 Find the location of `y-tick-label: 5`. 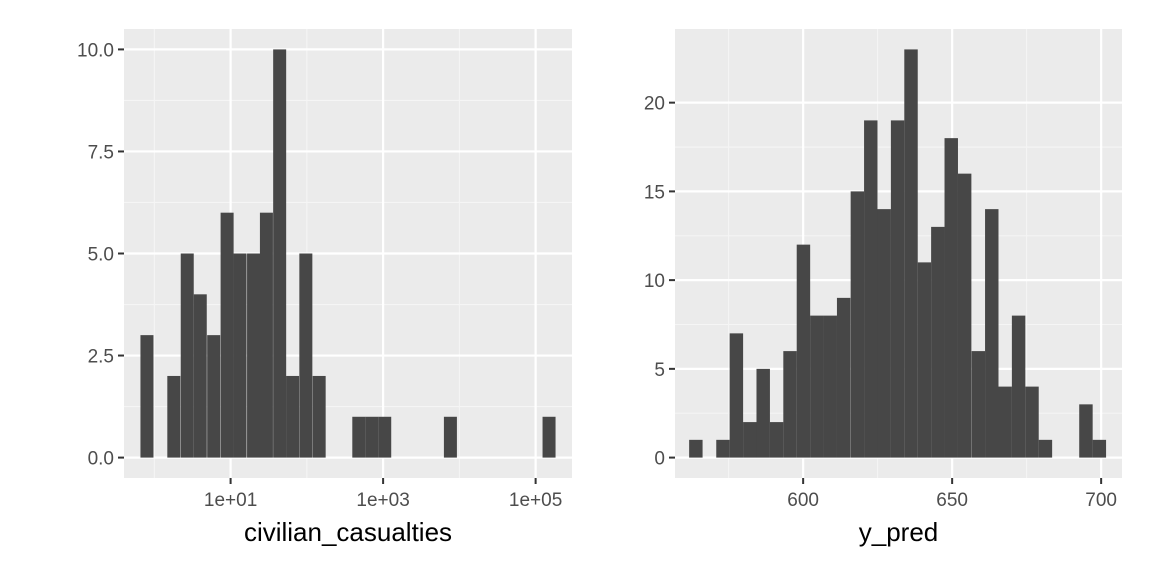

y-tick-label: 5 is located at coordinates (659, 370).